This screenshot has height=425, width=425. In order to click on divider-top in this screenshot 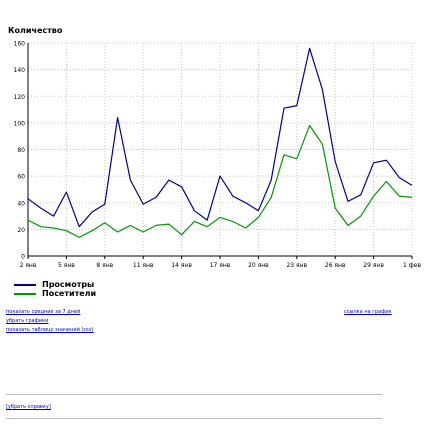, I will do `click(194, 394)`.